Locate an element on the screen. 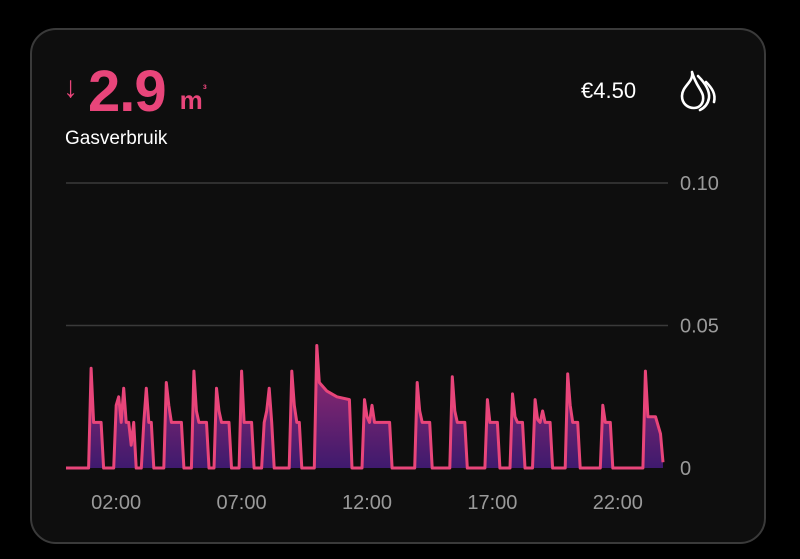 The width and height of the screenshot is (800, 559). usage-value: 2.9 is located at coordinates (127, 91).